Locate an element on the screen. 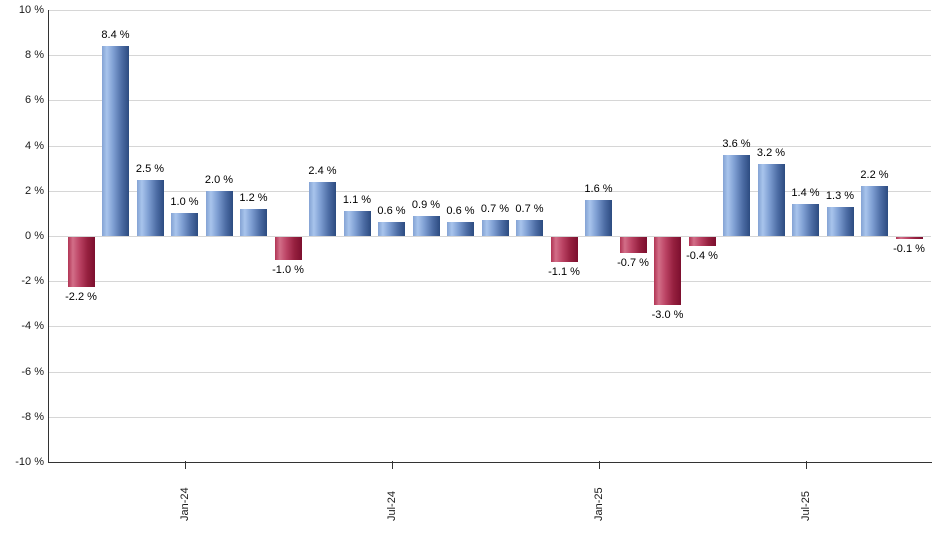  bar-value-label: -1.0 % is located at coordinates (288, 269).